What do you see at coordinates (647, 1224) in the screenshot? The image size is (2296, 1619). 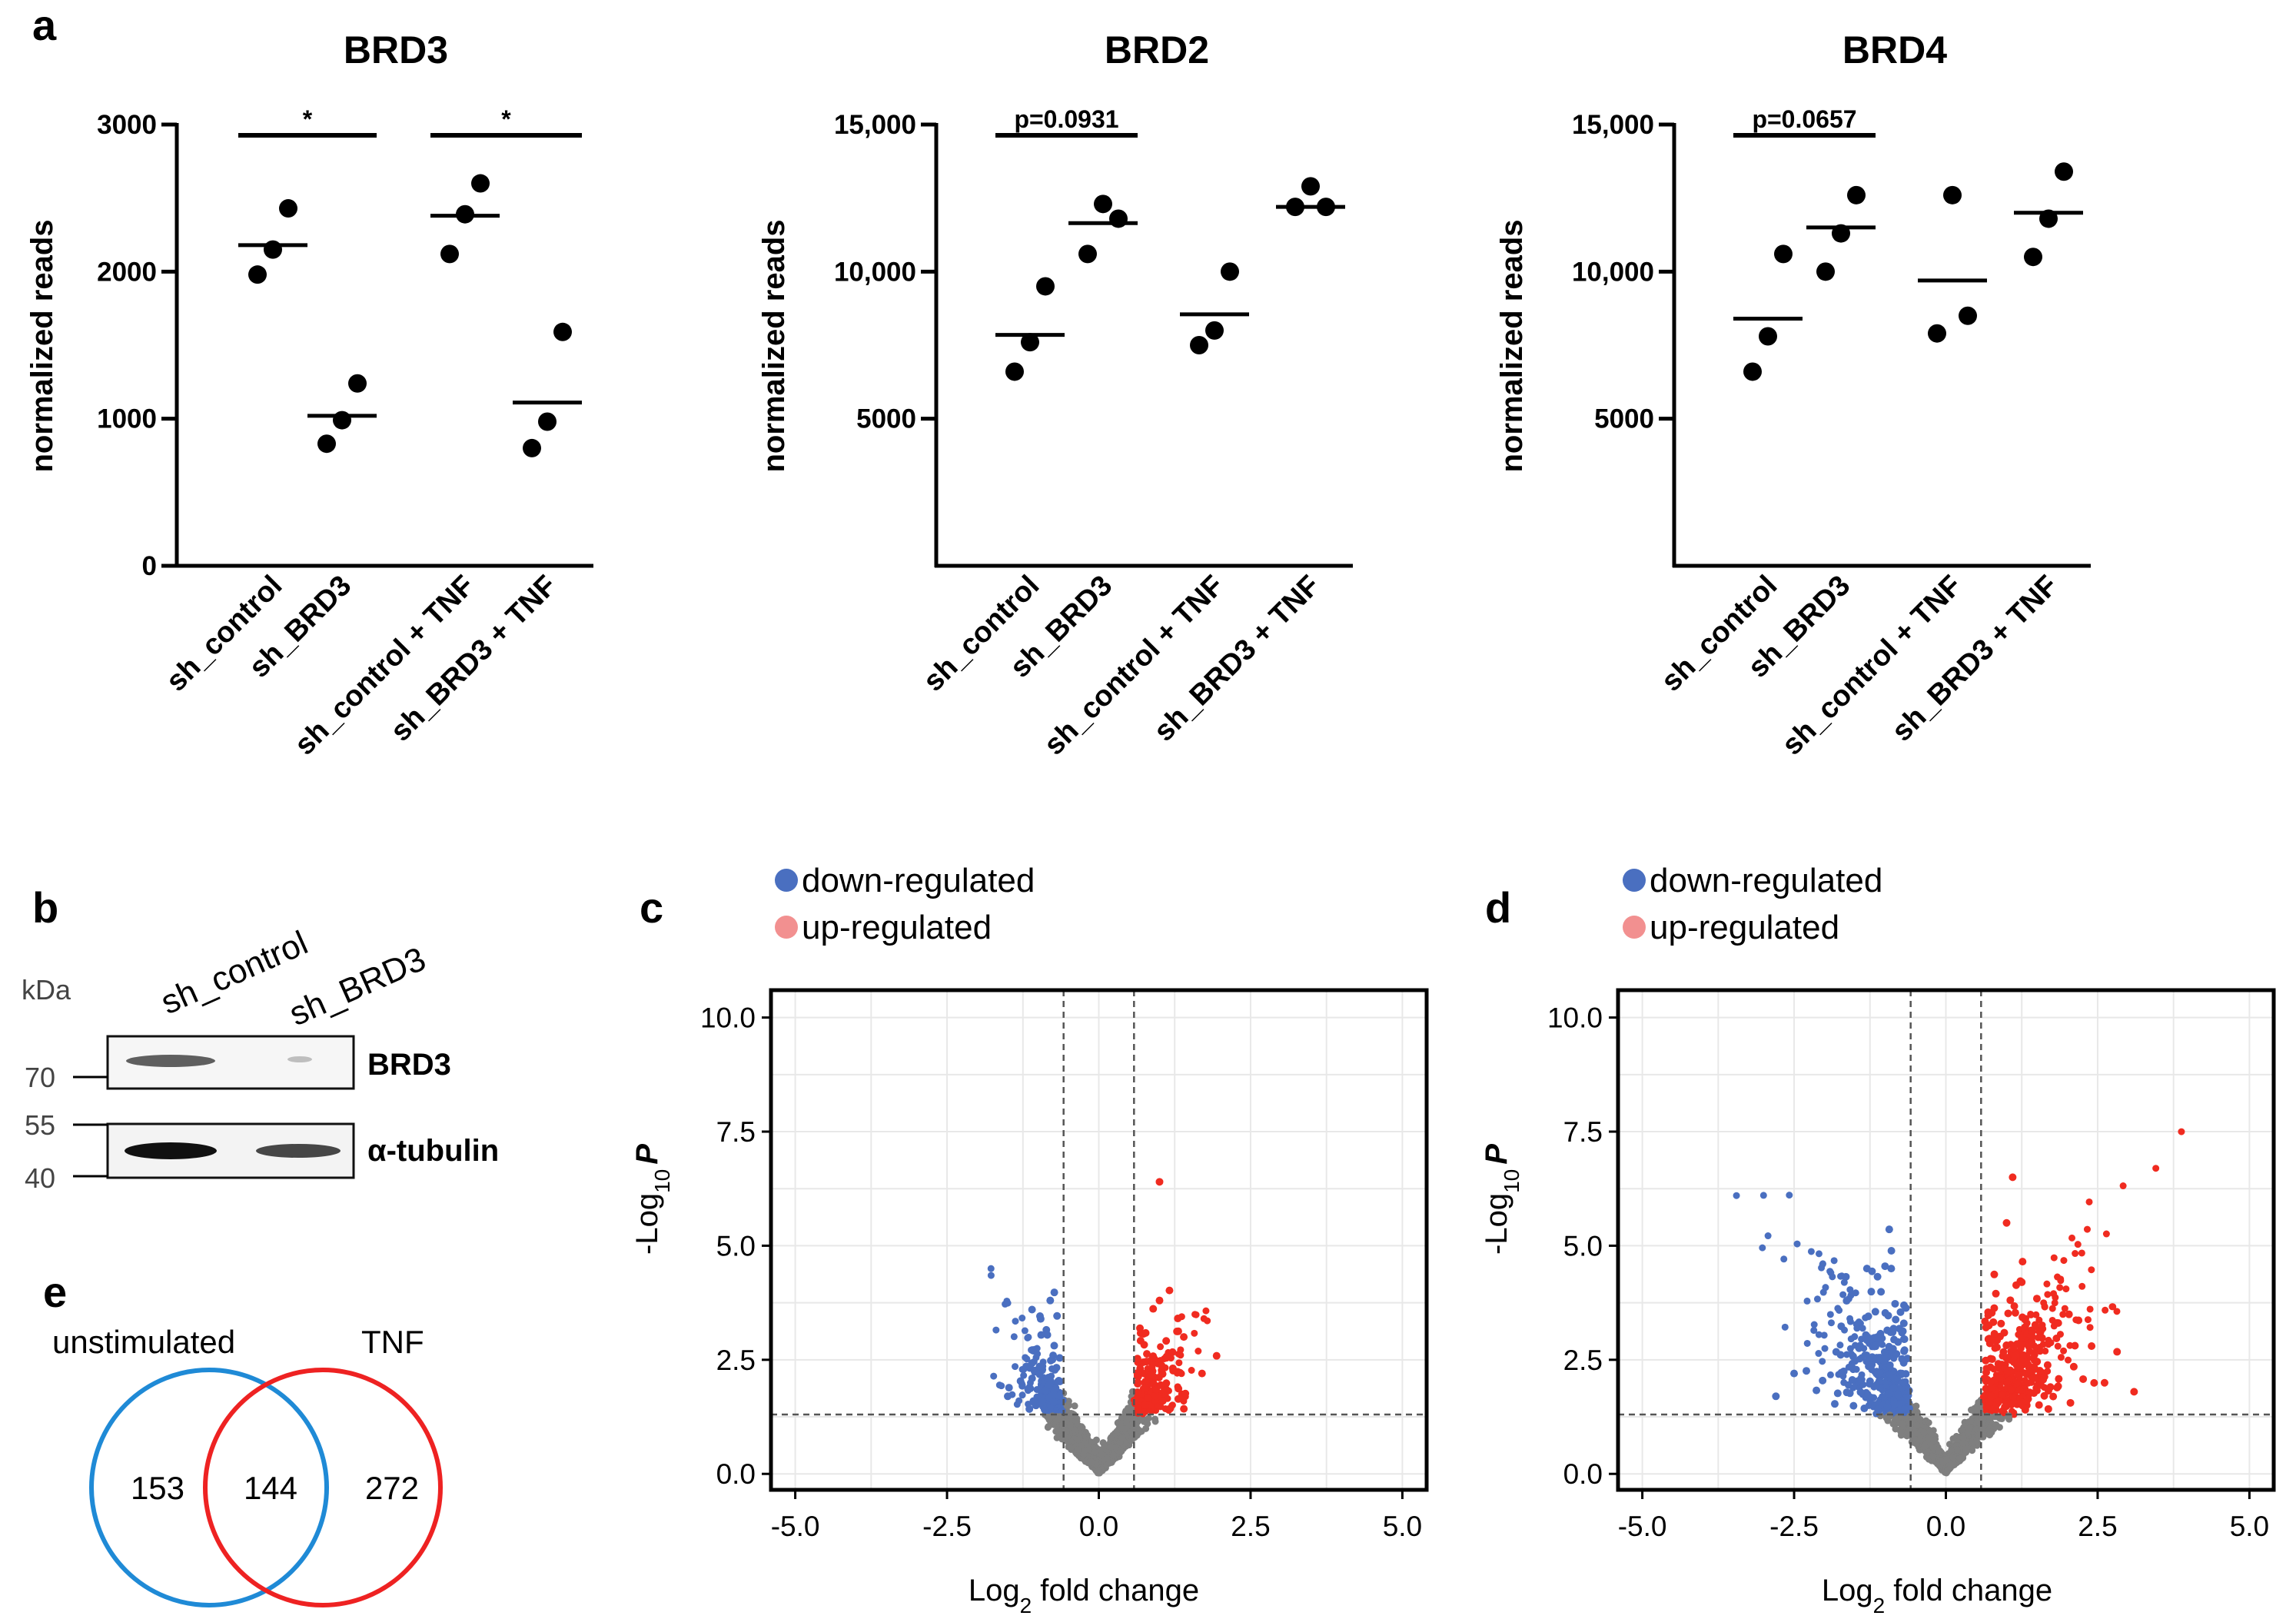 I see `volcano-c-ylabel-main: -Log` at bounding box center [647, 1224].